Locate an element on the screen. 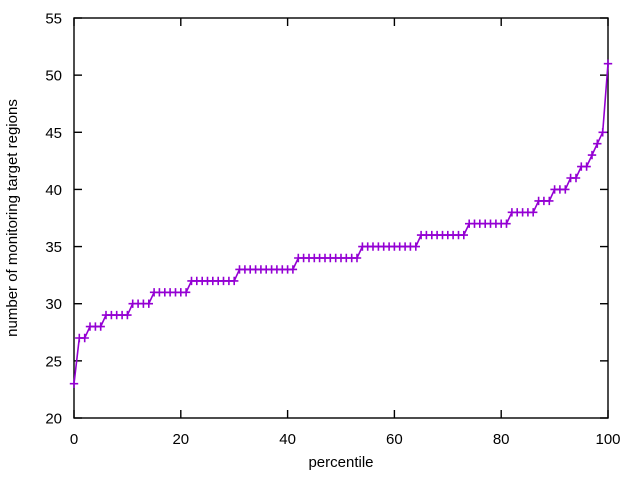 The image size is (640, 485). x-tick-label: 60 is located at coordinates (394, 439).